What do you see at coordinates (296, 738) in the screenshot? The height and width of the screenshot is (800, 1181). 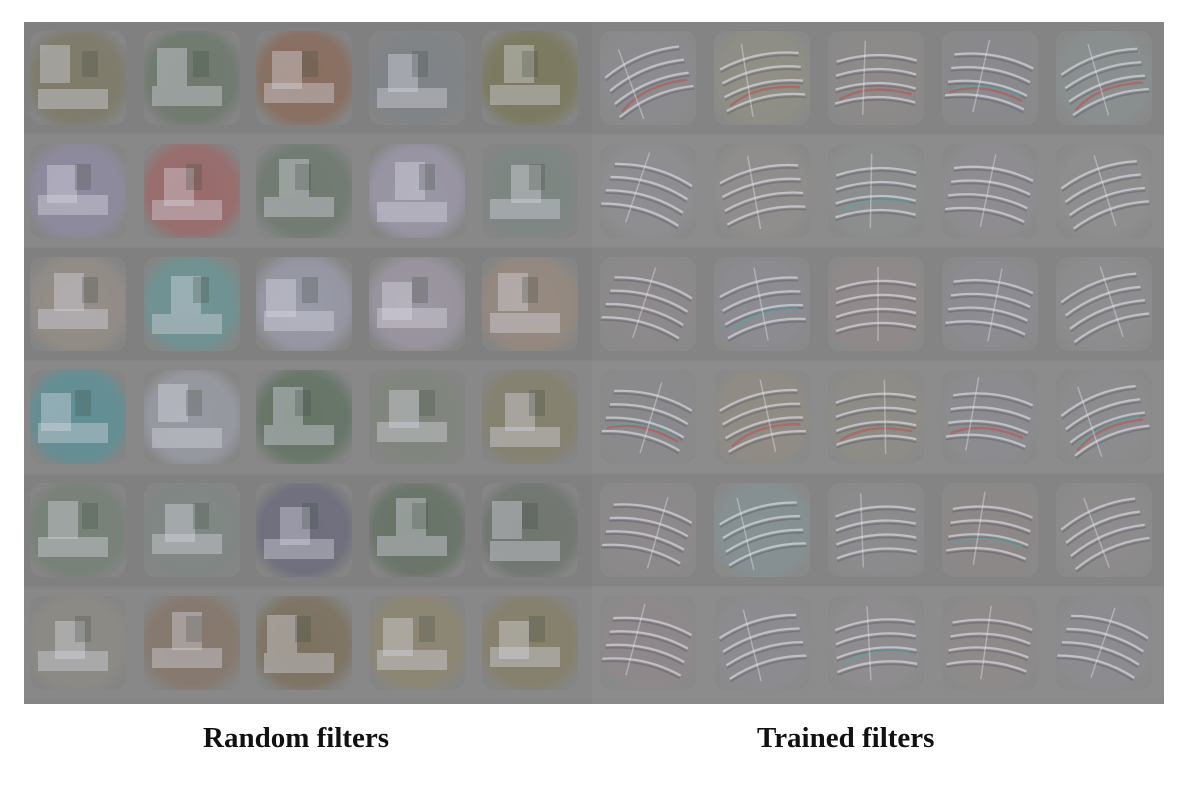 I see `random-filters-caption: Random filters` at bounding box center [296, 738].